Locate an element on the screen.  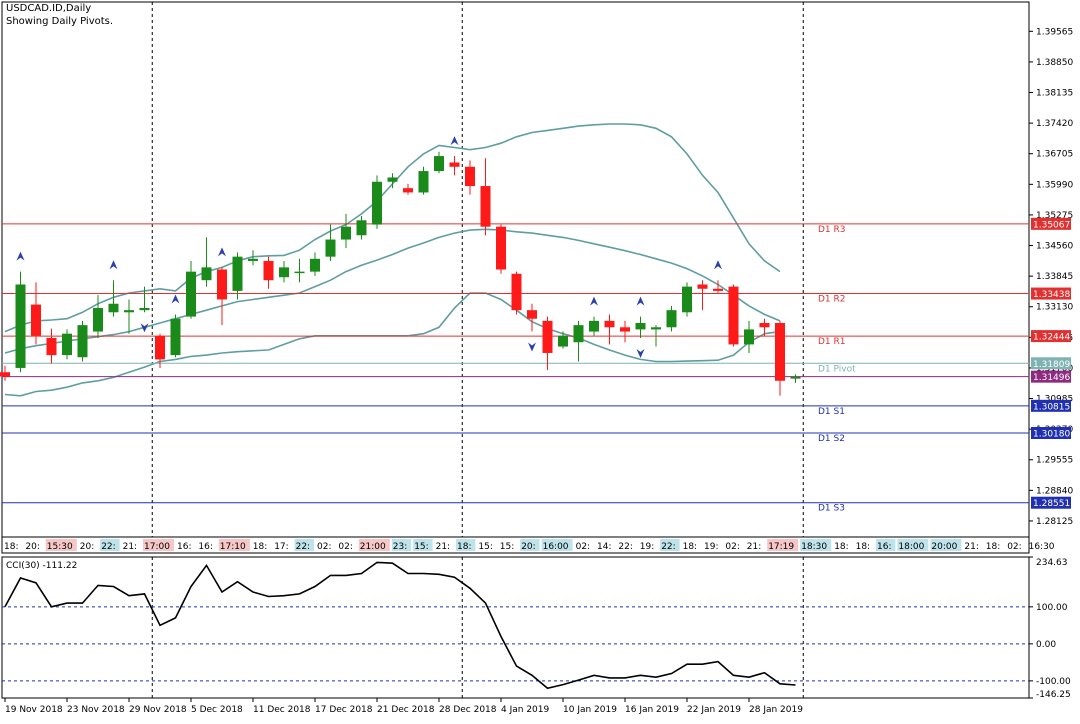
symbol-title: USDCAD.ID,Daily is located at coordinates (49, 8).